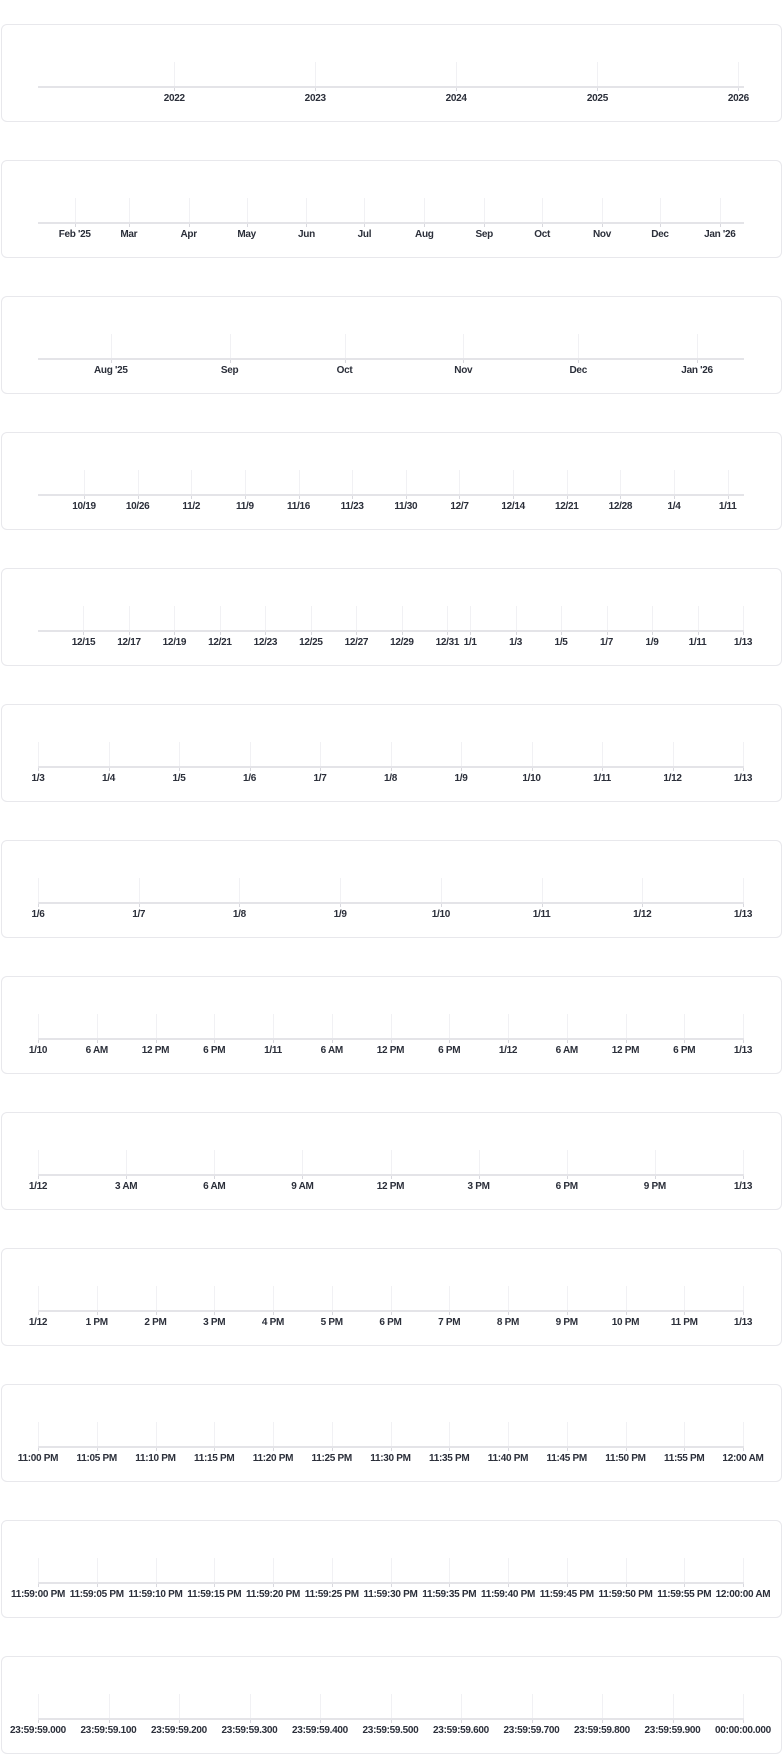  I want to click on tick-label: 2025, so click(597, 98).